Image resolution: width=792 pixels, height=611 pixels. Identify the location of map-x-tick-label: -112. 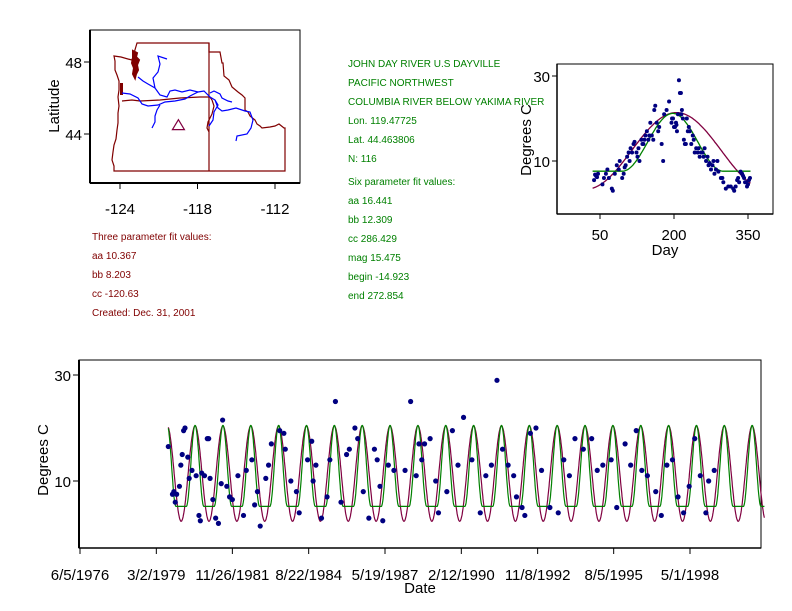
(275, 209).